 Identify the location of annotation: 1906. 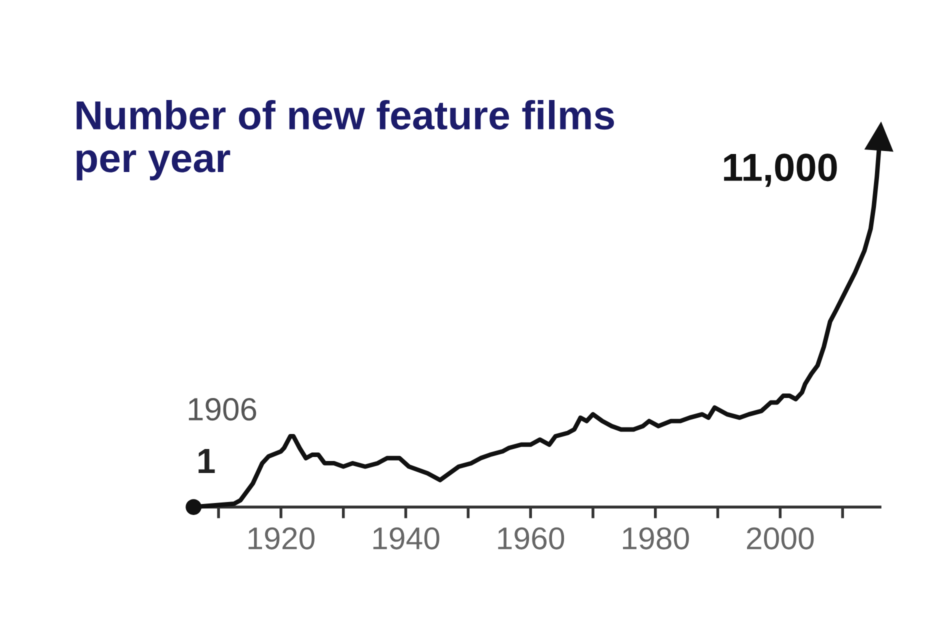
(222, 409).